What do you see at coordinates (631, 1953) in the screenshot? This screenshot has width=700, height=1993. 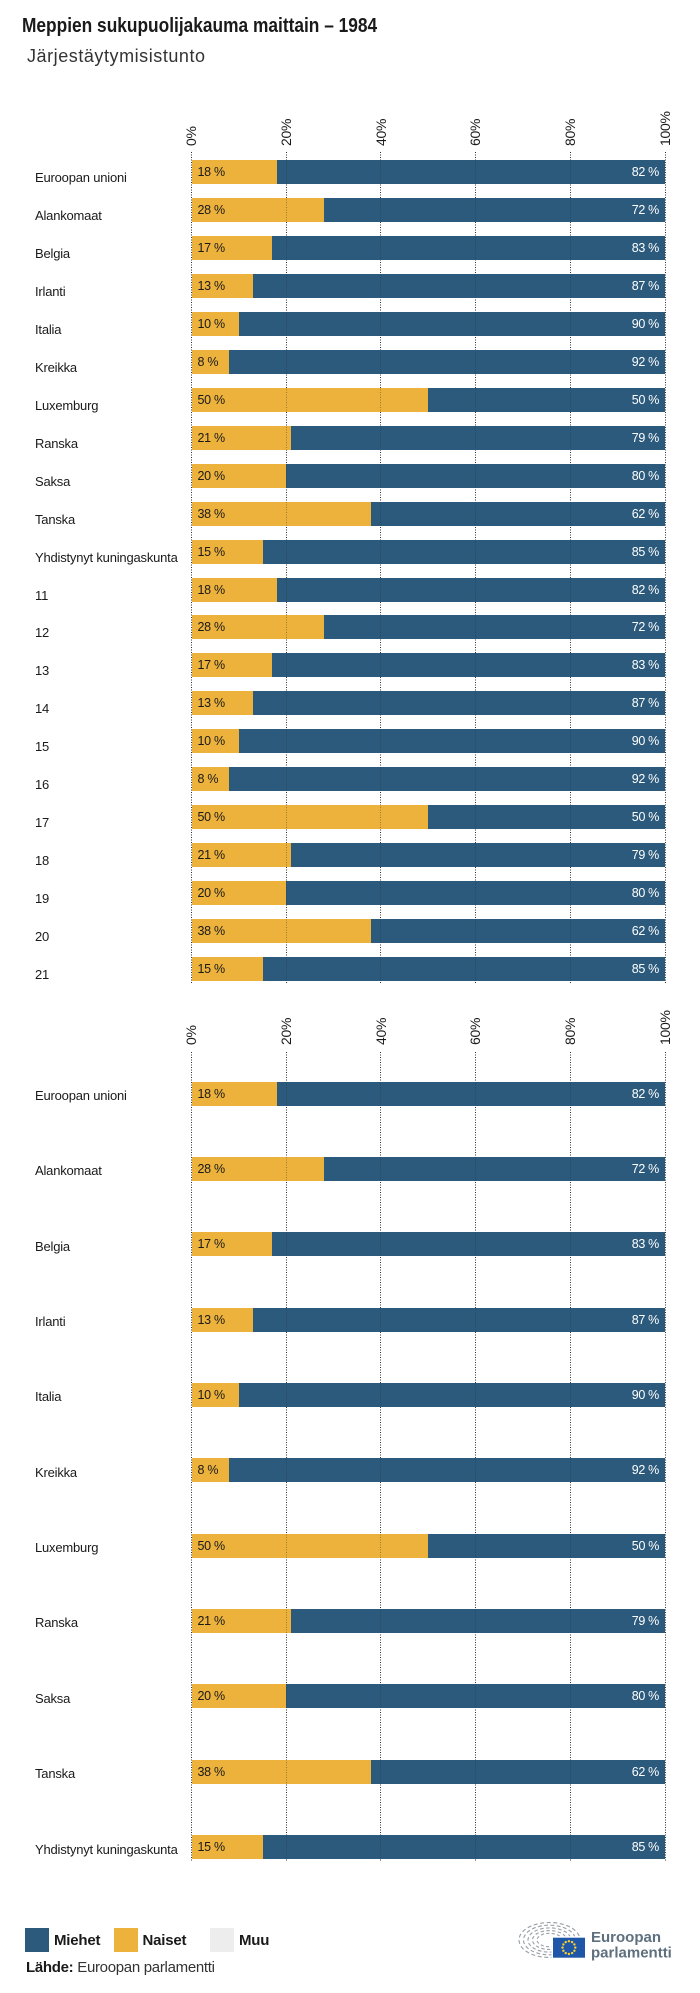 I see `svg-text: parlamentti` at bounding box center [631, 1953].